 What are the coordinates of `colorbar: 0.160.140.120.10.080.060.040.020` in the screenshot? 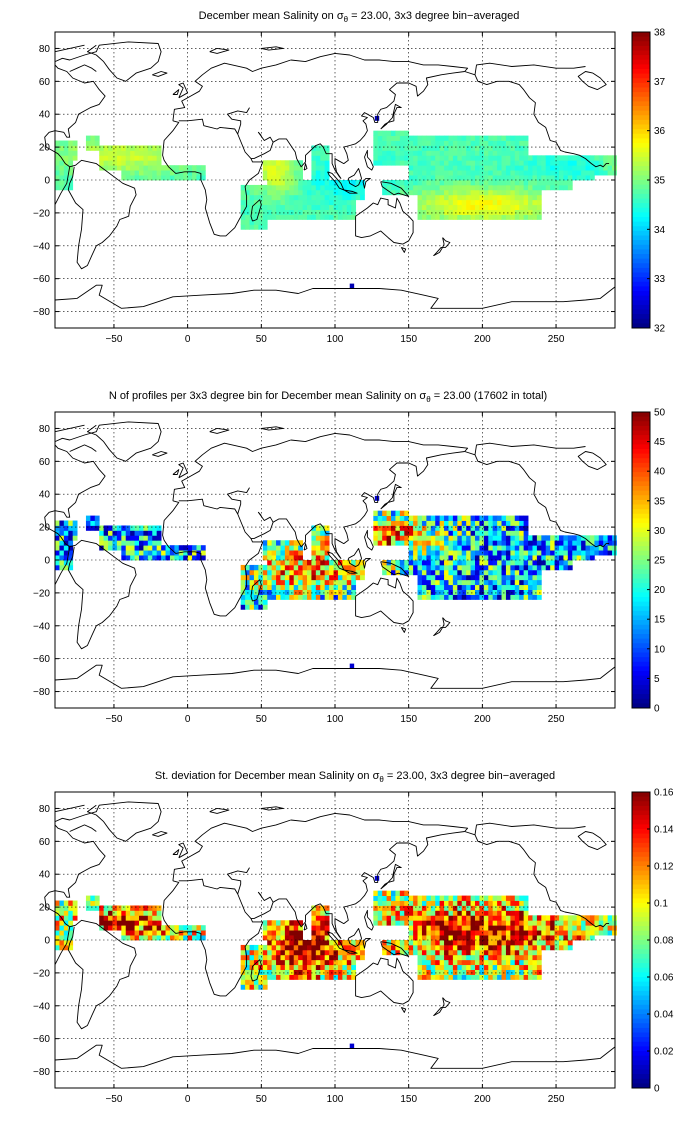 It's located at (652, 941).